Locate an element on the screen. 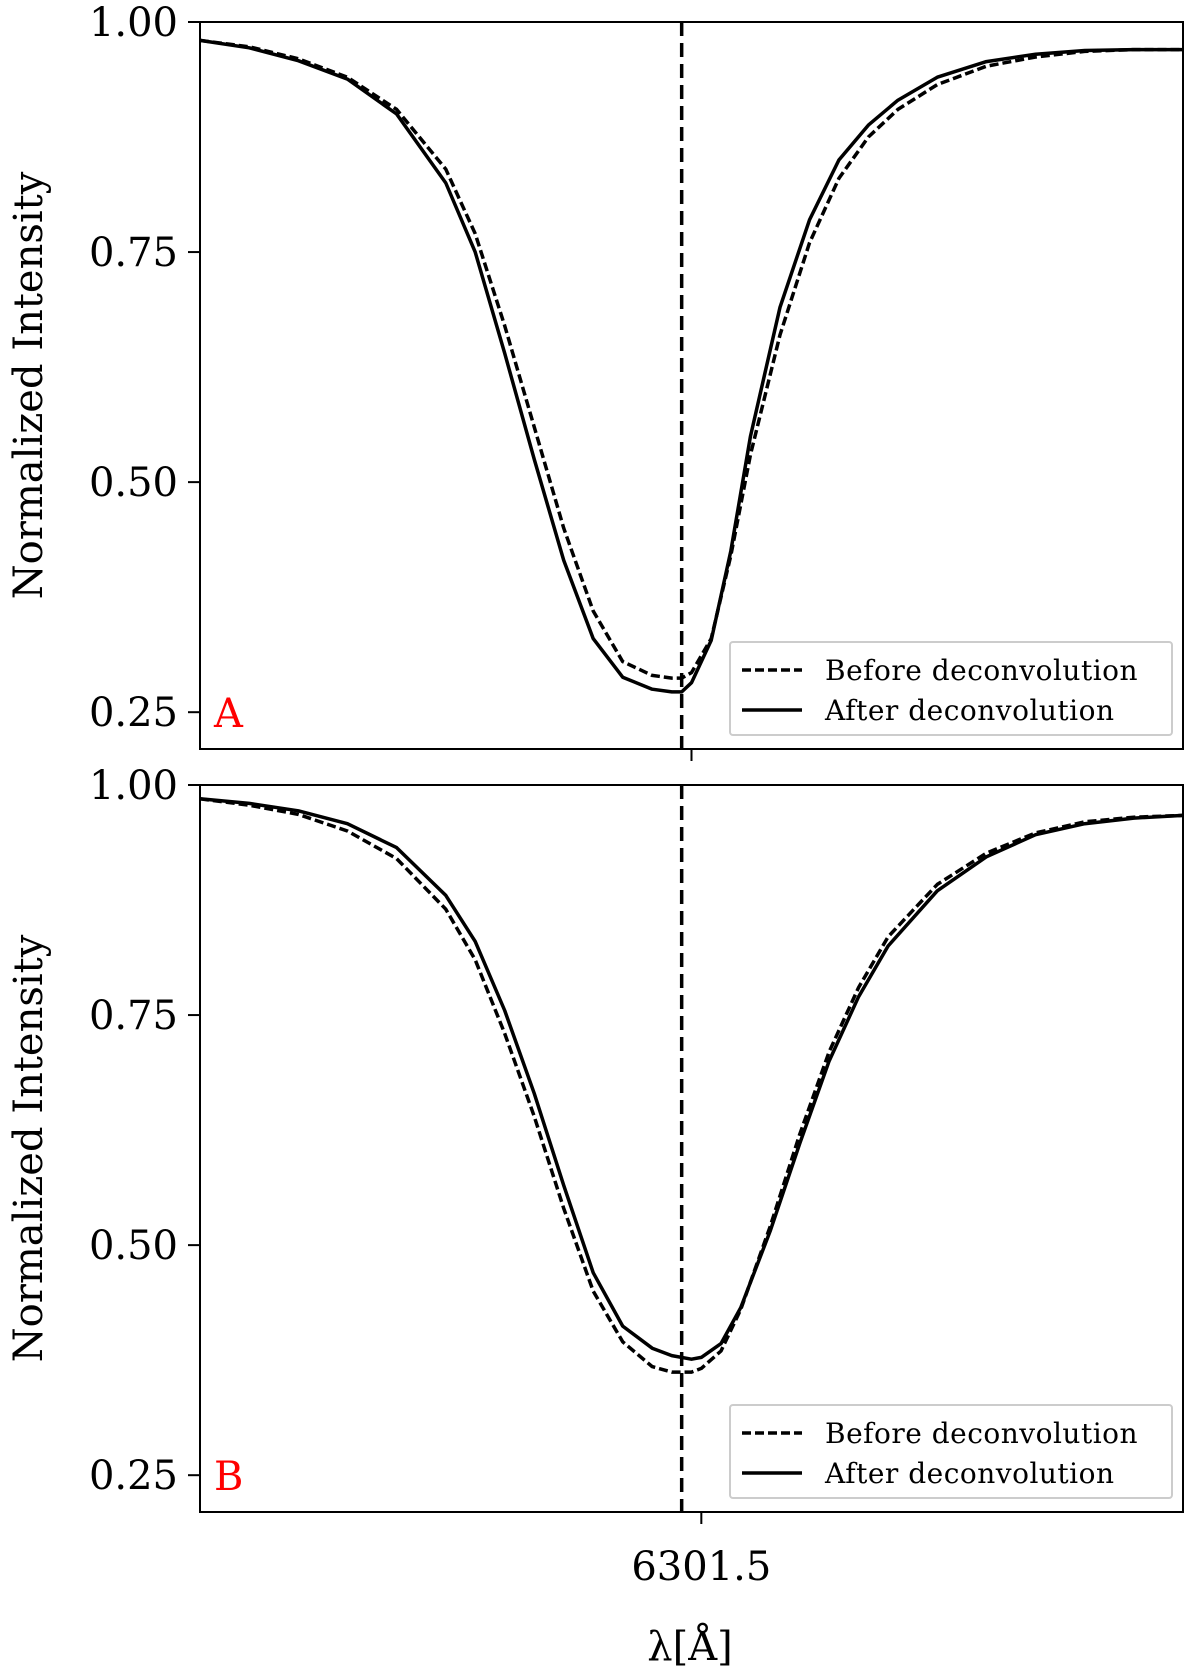 Image resolution: width=1200 pixels, height=1678 pixels. y-tick-label-a-3: 1.00 is located at coordinates (133, 23).